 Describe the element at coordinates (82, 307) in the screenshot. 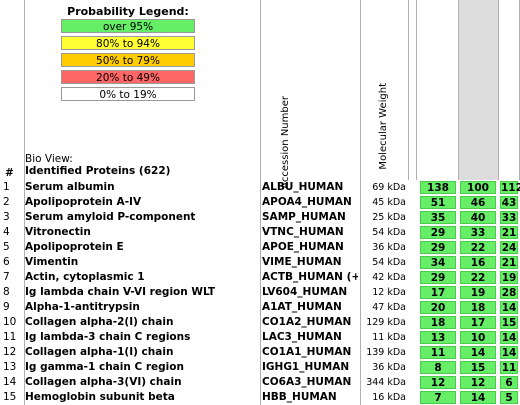

I see `protein-name: Alpha-1-antitrypsin` at that location.